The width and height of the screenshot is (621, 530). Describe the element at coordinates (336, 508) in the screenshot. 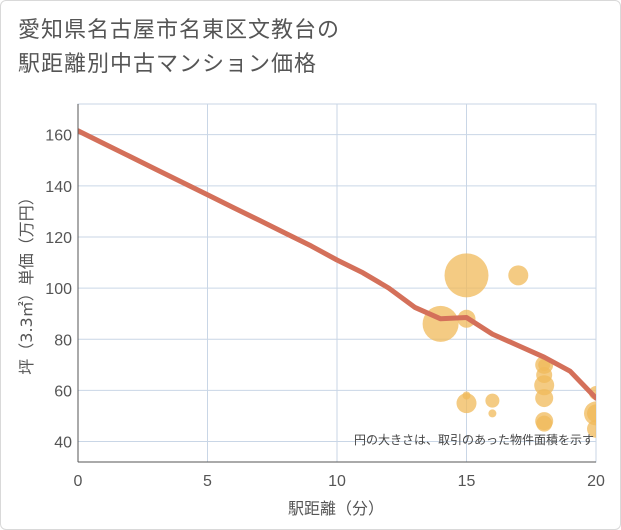

I see `x-axis-title: 駅距離（分）` at that location.